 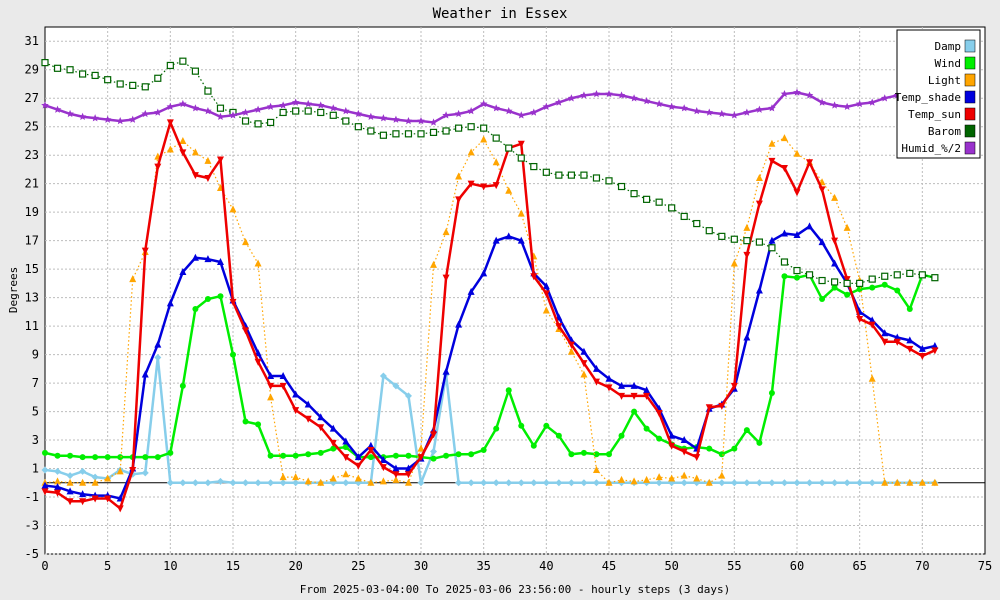 I want to click on x-tick-label: 10, so click(x=170, y=566).